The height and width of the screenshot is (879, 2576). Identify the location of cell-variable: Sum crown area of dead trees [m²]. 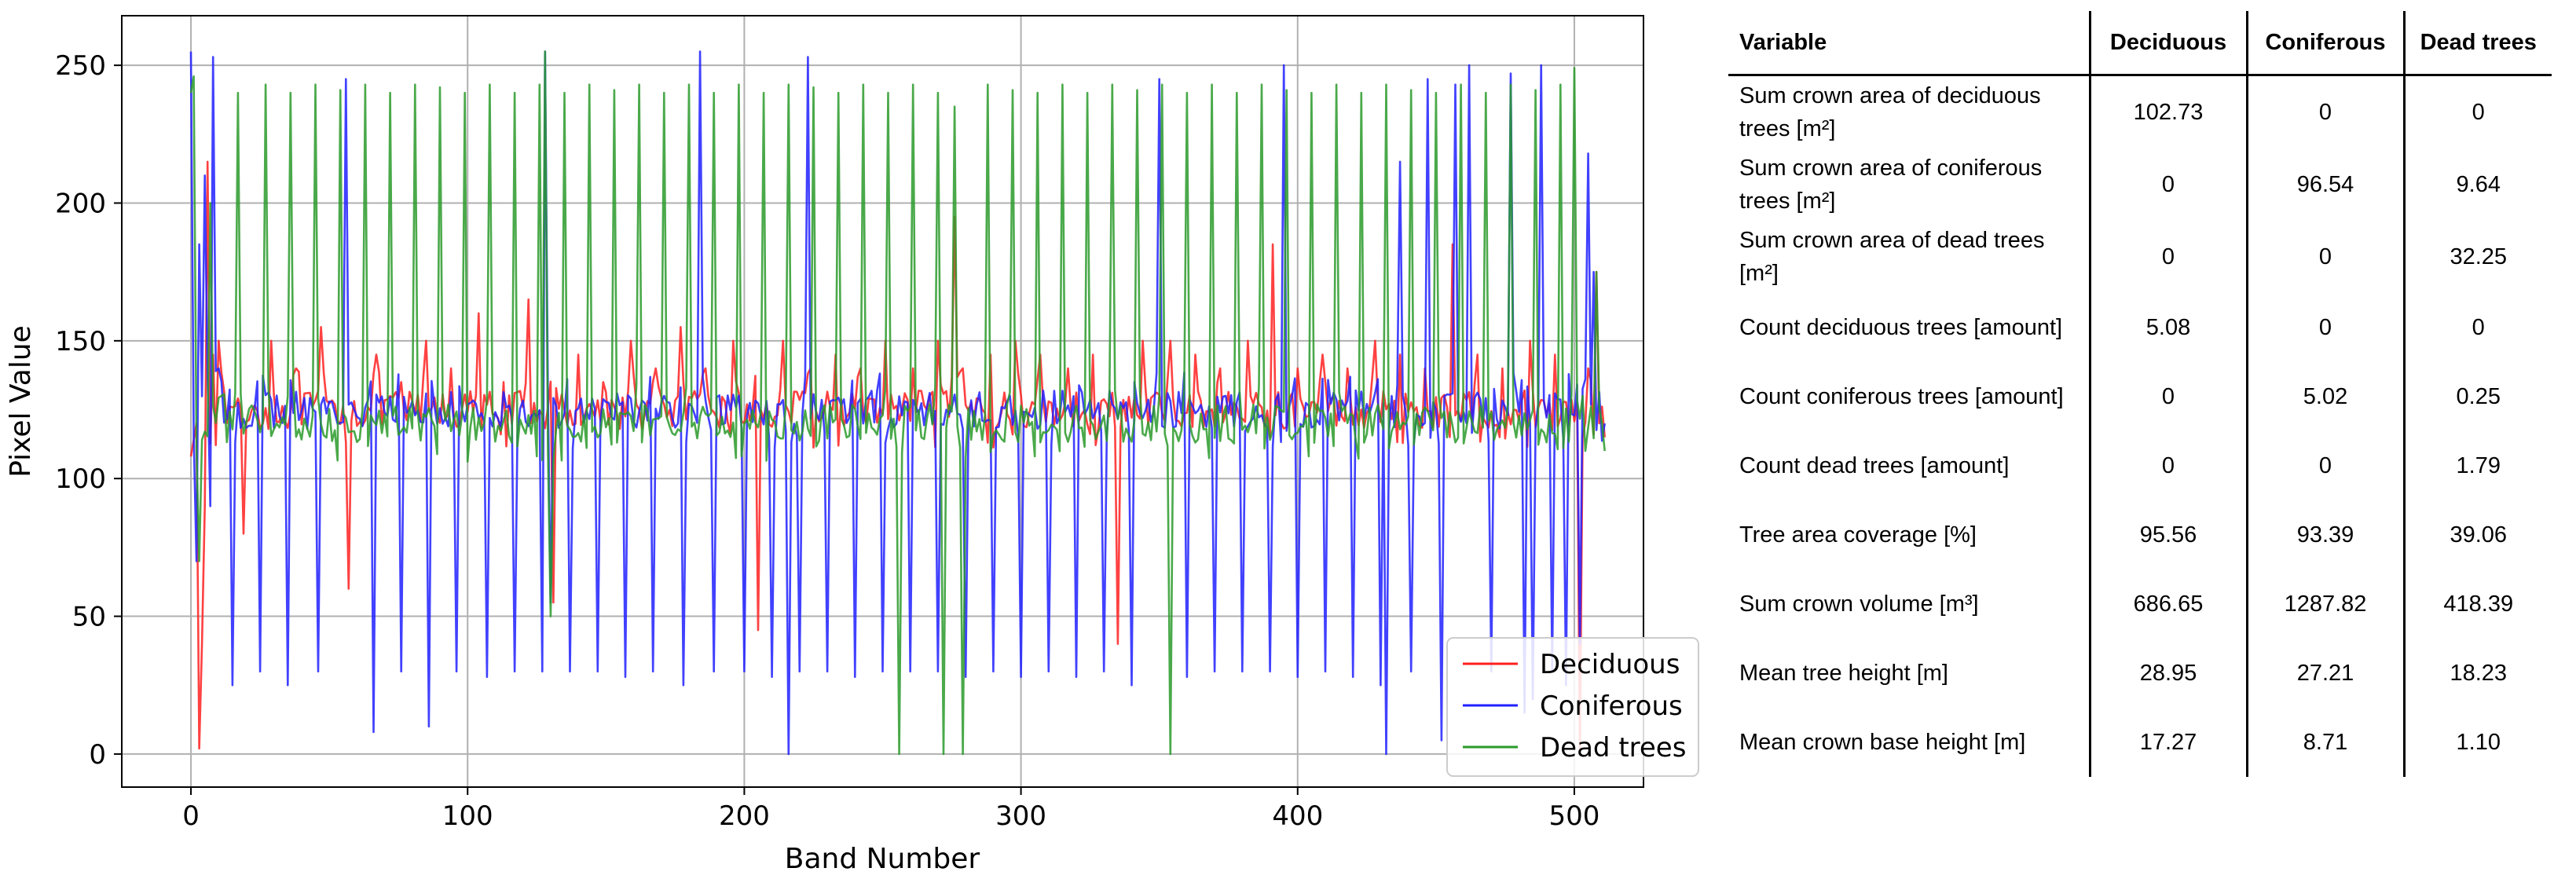
(1892, 257).